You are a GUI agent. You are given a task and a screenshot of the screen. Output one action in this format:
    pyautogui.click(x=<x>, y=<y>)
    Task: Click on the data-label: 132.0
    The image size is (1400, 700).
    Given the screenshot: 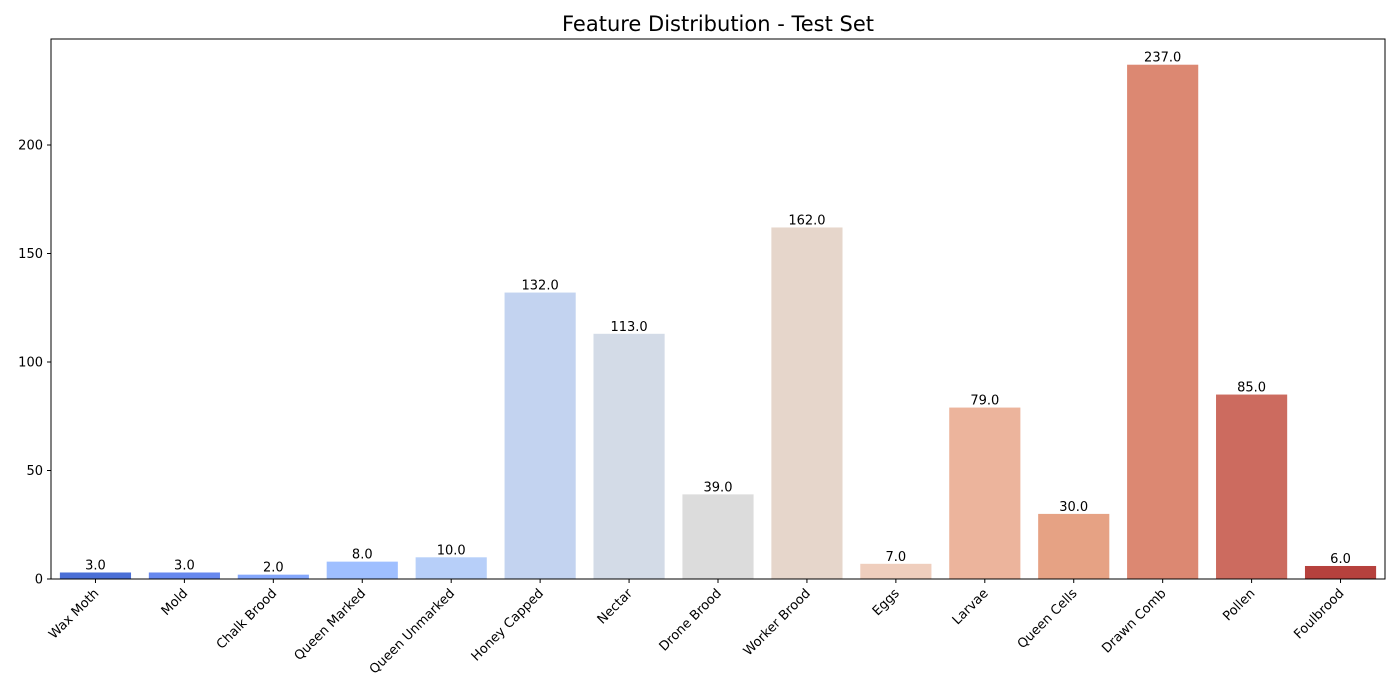 What is the action you would take?
    pyautogui.click(x=540, y=286)
    